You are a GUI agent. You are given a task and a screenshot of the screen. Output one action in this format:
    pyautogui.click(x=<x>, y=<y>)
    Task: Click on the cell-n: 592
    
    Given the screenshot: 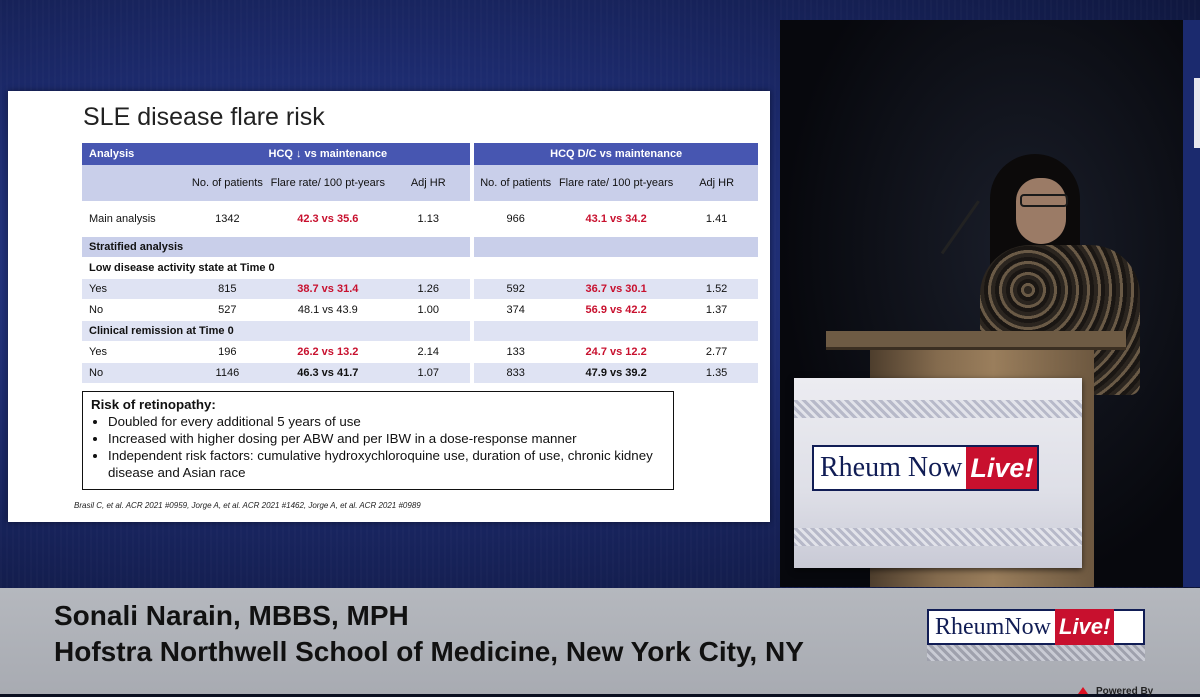 What is the action you would take?
    pyautogui.click(x=516, y=289)
    